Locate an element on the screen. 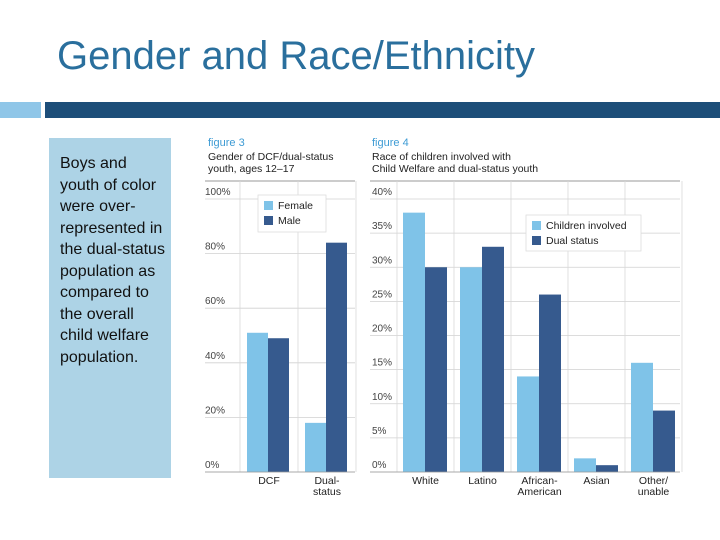 Image resolution: width=720 pixels, height=540 pixels. x-tick-label: African- is located at coordinates (539, 481).